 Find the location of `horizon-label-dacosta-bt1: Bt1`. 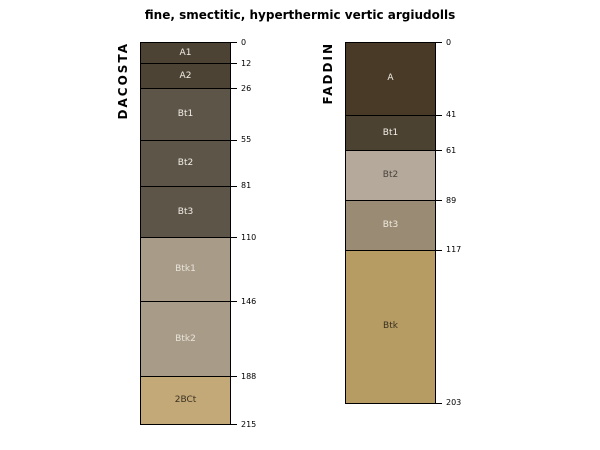

horizon-label-dacosta-bt1: Bt1 is located at coordinates (185, 113).